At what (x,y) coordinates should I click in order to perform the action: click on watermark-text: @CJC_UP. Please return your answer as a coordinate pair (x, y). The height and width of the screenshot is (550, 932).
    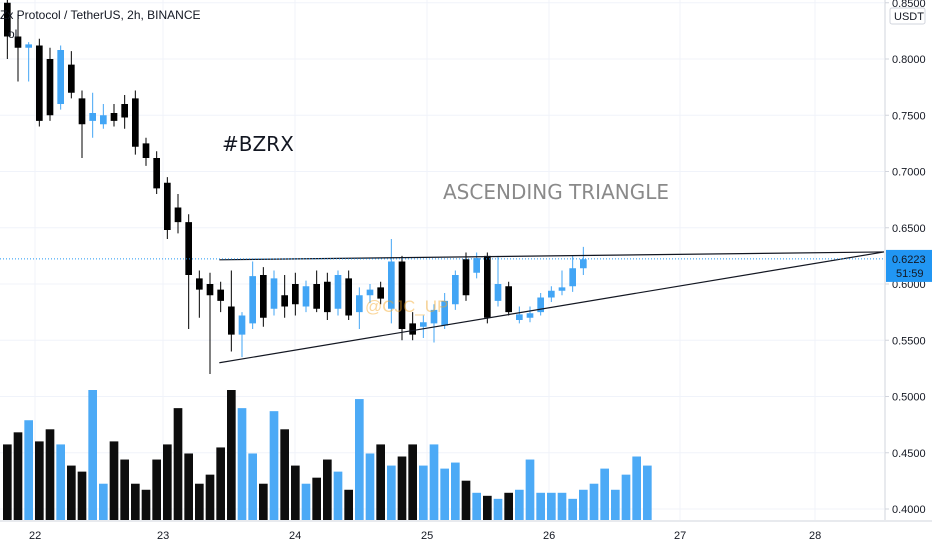
    Looking at the image, I should click on (406, 306).